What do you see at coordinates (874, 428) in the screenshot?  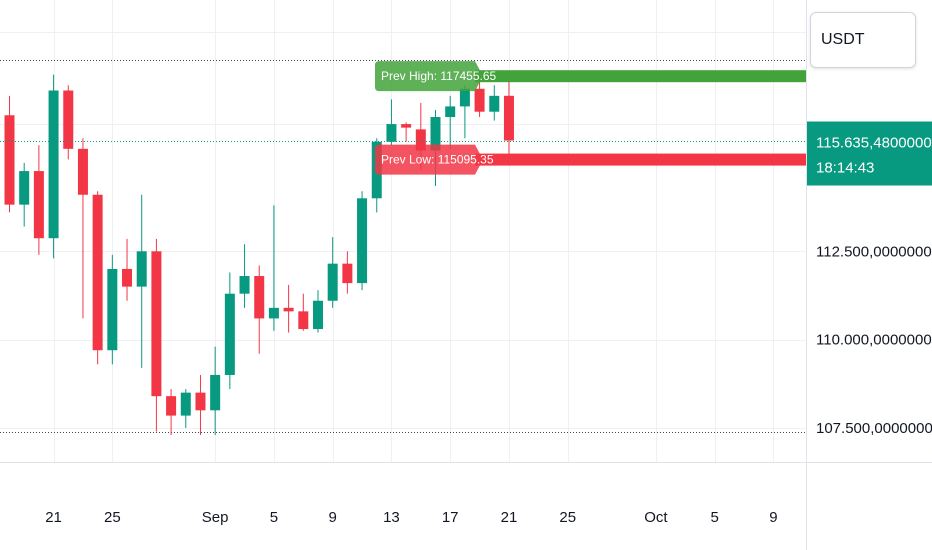 I see `y-tick-label: 107.500,0000000000` at bounding box center [874, 428].